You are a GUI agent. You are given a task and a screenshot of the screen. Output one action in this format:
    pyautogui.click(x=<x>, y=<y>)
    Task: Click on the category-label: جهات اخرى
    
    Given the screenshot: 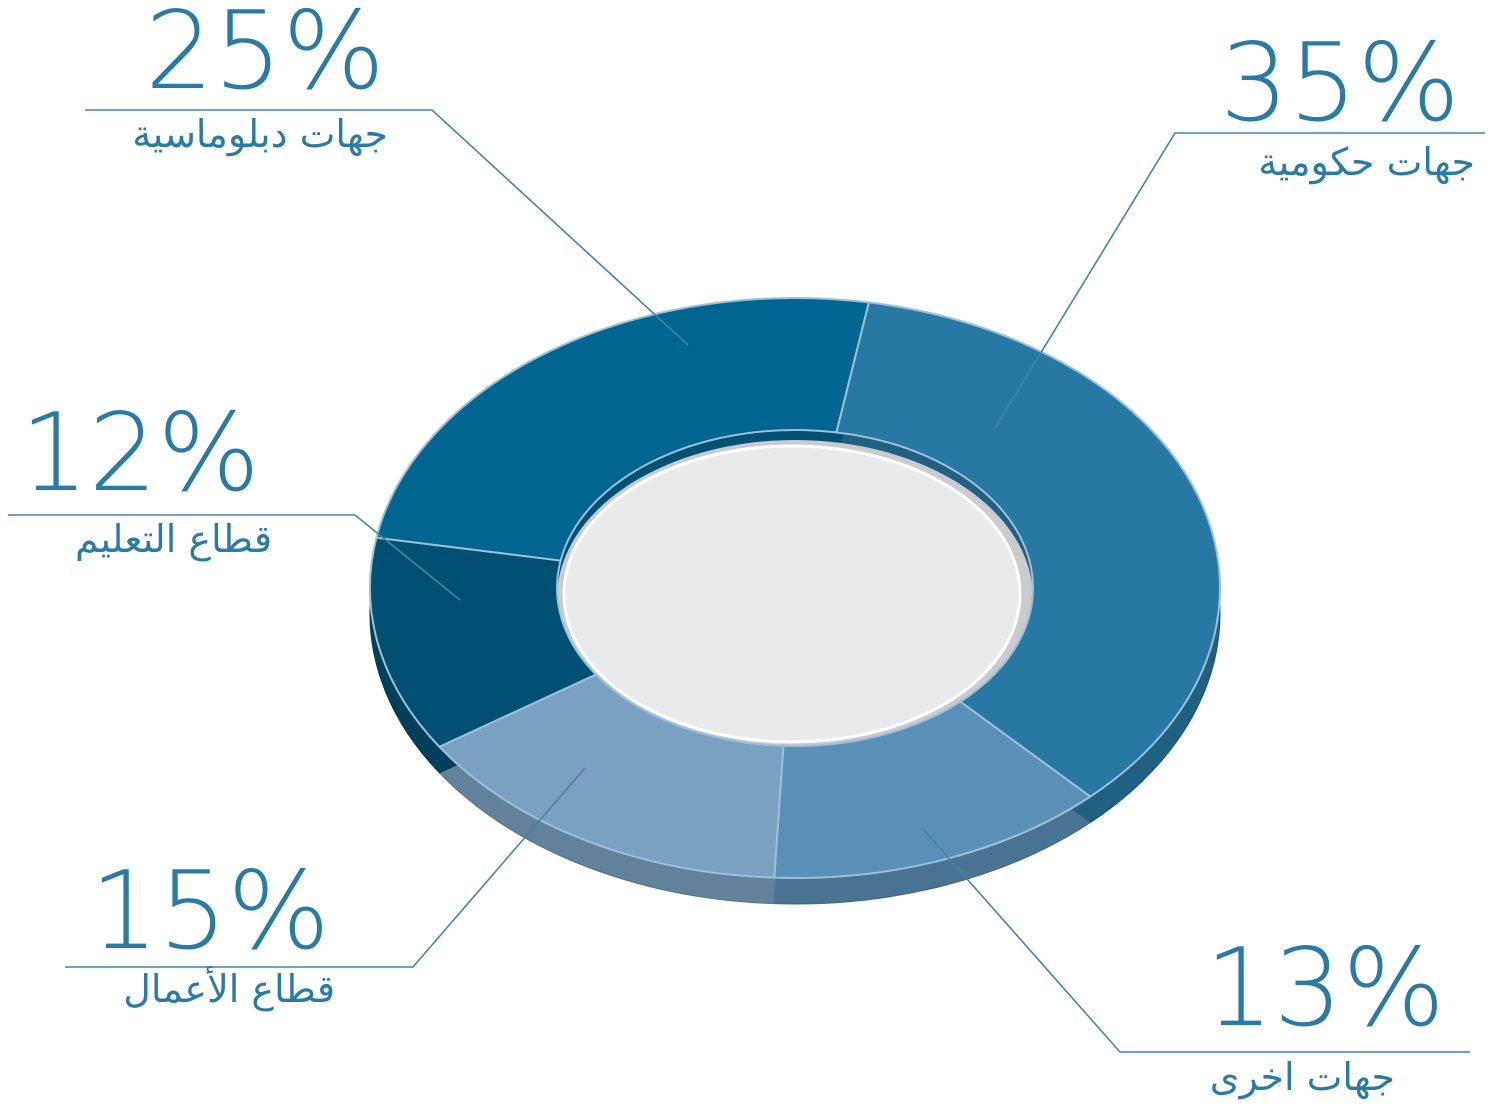 What is the action you would take?
    pyautogui.click(x=1302, y=1077)
    